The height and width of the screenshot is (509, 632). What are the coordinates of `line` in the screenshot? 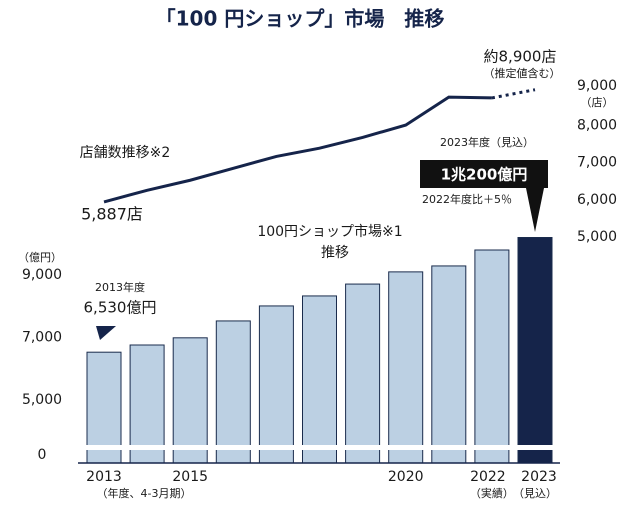 It's located at (297, 149).